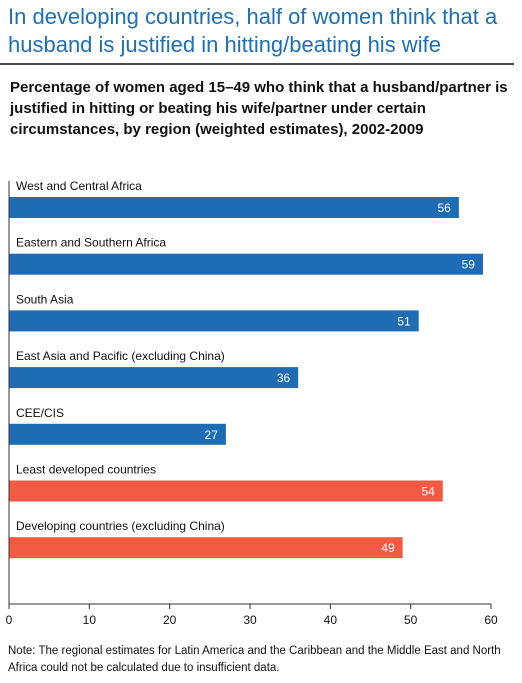 The image size is (522, 683). I want to click on category-label: Eastern and Southern Africa, so click(91, 243).